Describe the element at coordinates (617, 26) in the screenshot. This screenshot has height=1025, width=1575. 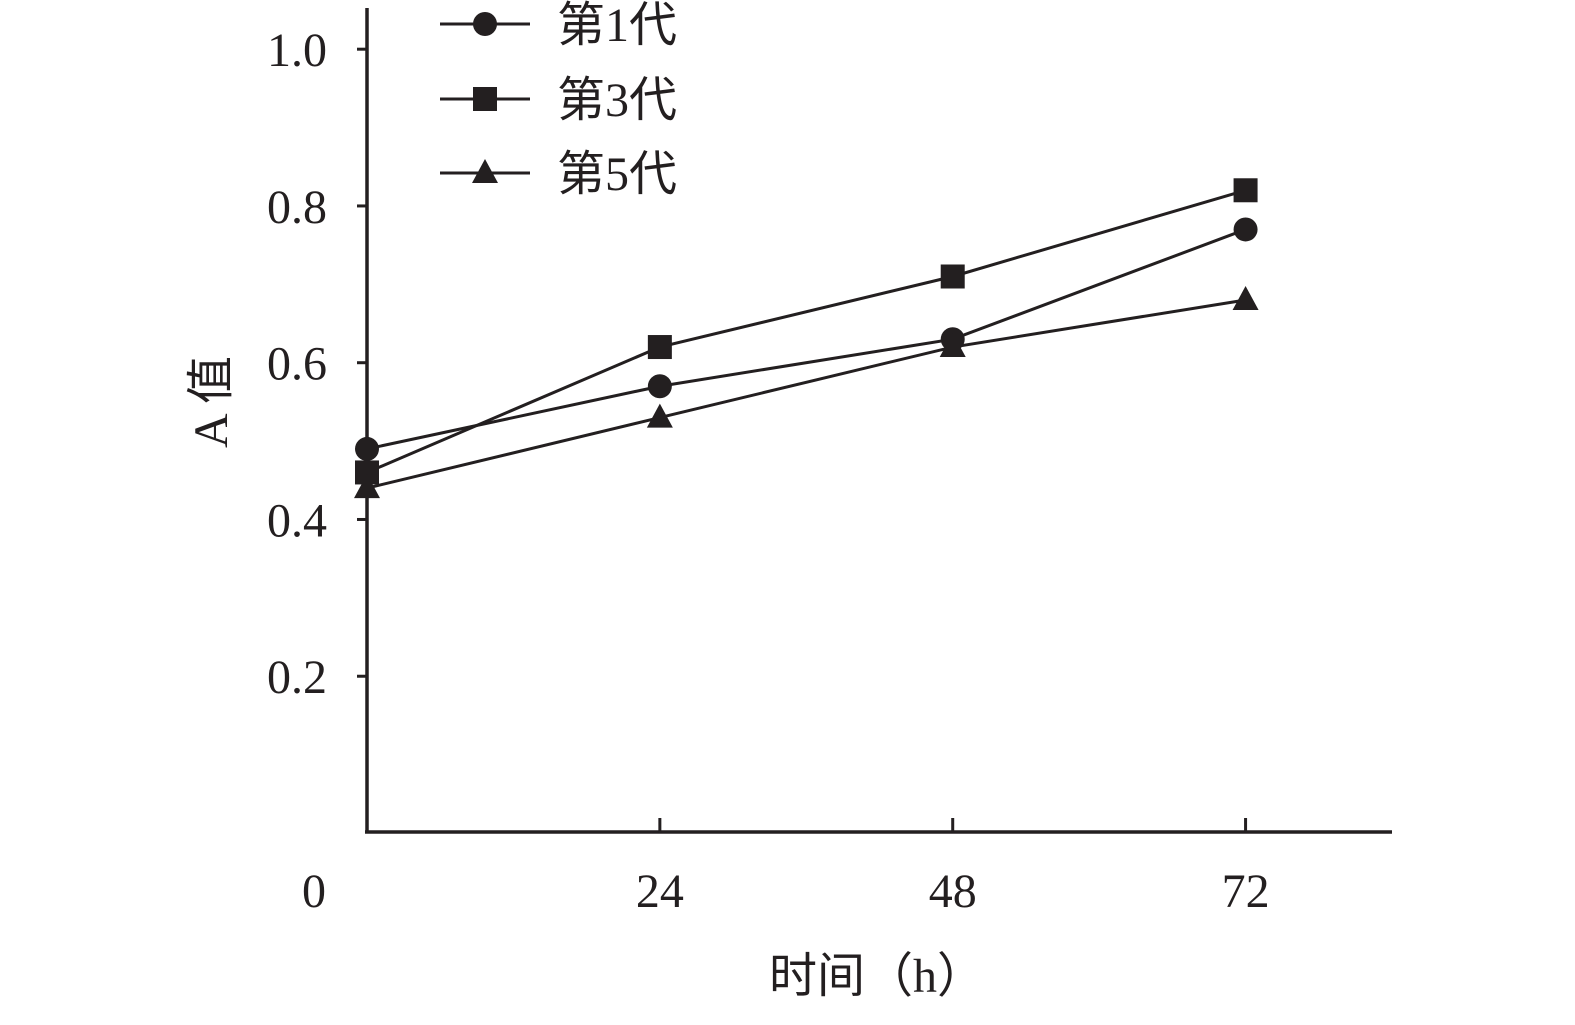
I see `legend-label: 第1代` at that location.